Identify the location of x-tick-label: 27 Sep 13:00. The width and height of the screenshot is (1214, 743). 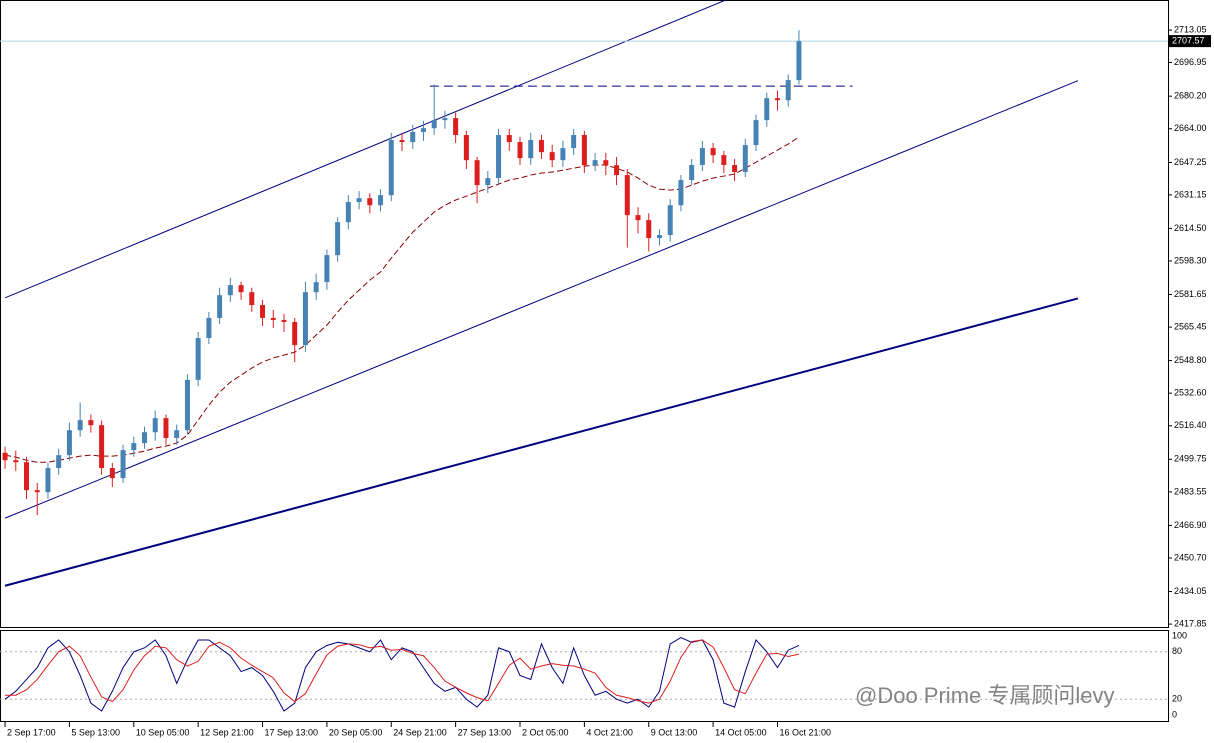
(485, 732).